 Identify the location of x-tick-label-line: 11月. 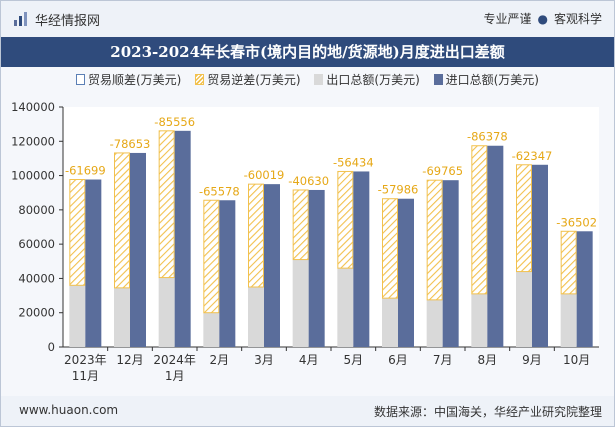
(85, 376).